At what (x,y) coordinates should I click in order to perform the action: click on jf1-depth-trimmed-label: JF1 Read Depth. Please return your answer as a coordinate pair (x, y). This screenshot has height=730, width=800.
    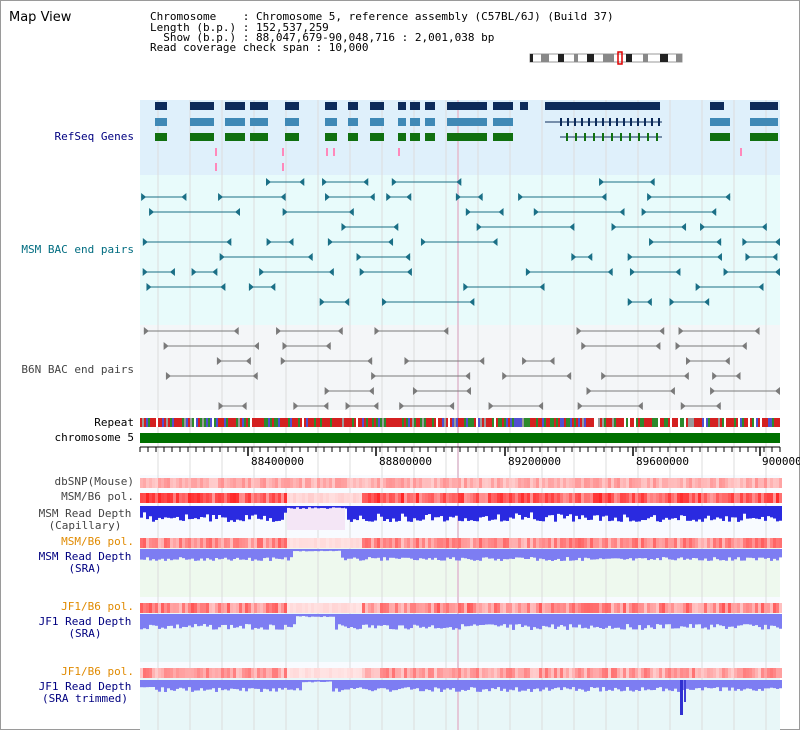
    Looking at the image, I should click on (85, 686).